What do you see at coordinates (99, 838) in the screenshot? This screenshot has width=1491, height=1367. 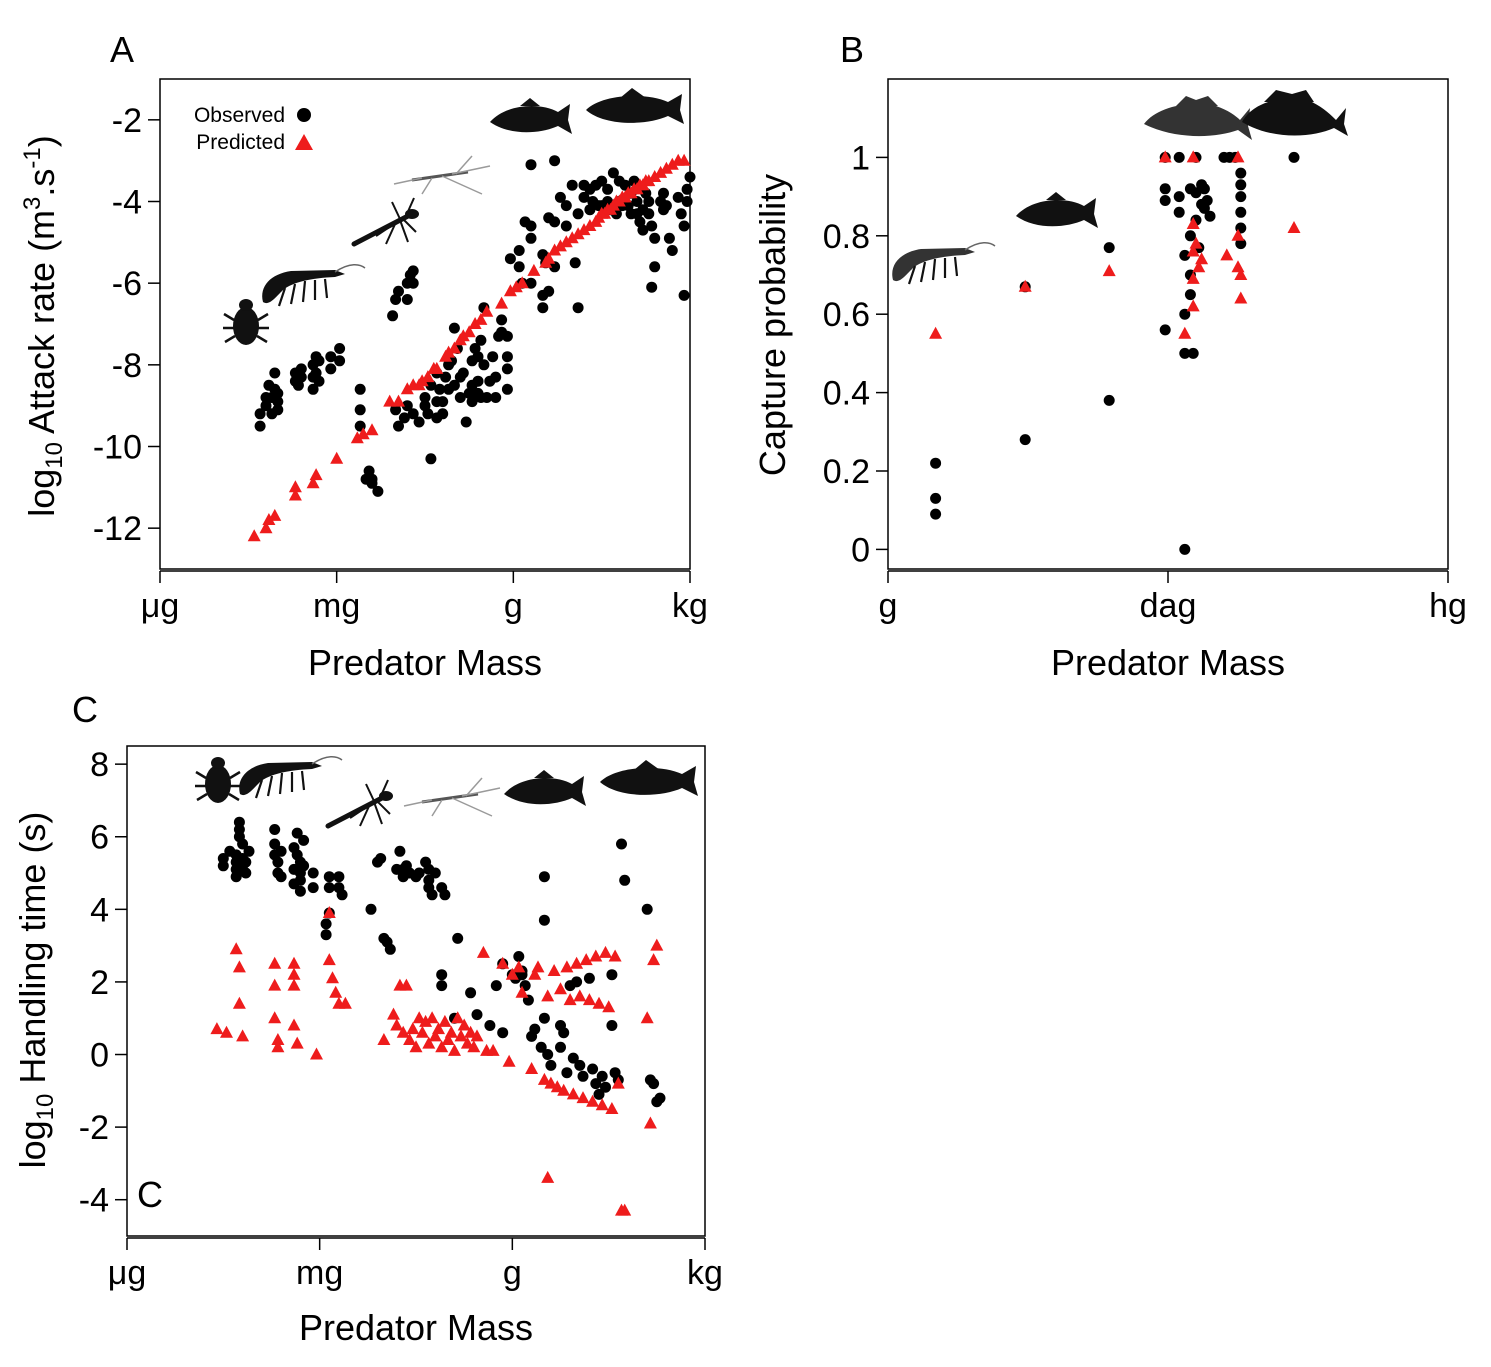 I see `y-tick-label: 6` at bounding box center [99, 838].